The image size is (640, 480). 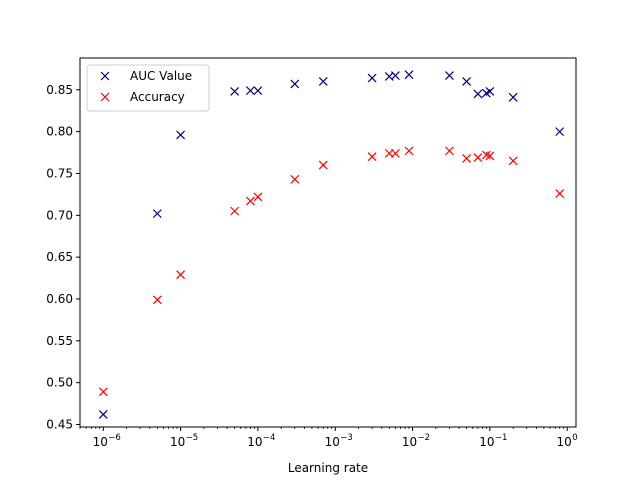 I want to click on y-tick-label: 0.50, so click(x=59, y=383).